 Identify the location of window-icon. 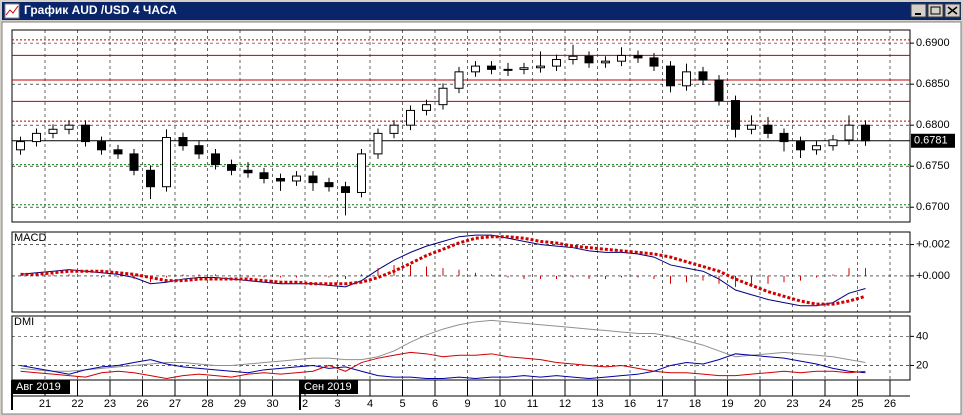
(12, 11).